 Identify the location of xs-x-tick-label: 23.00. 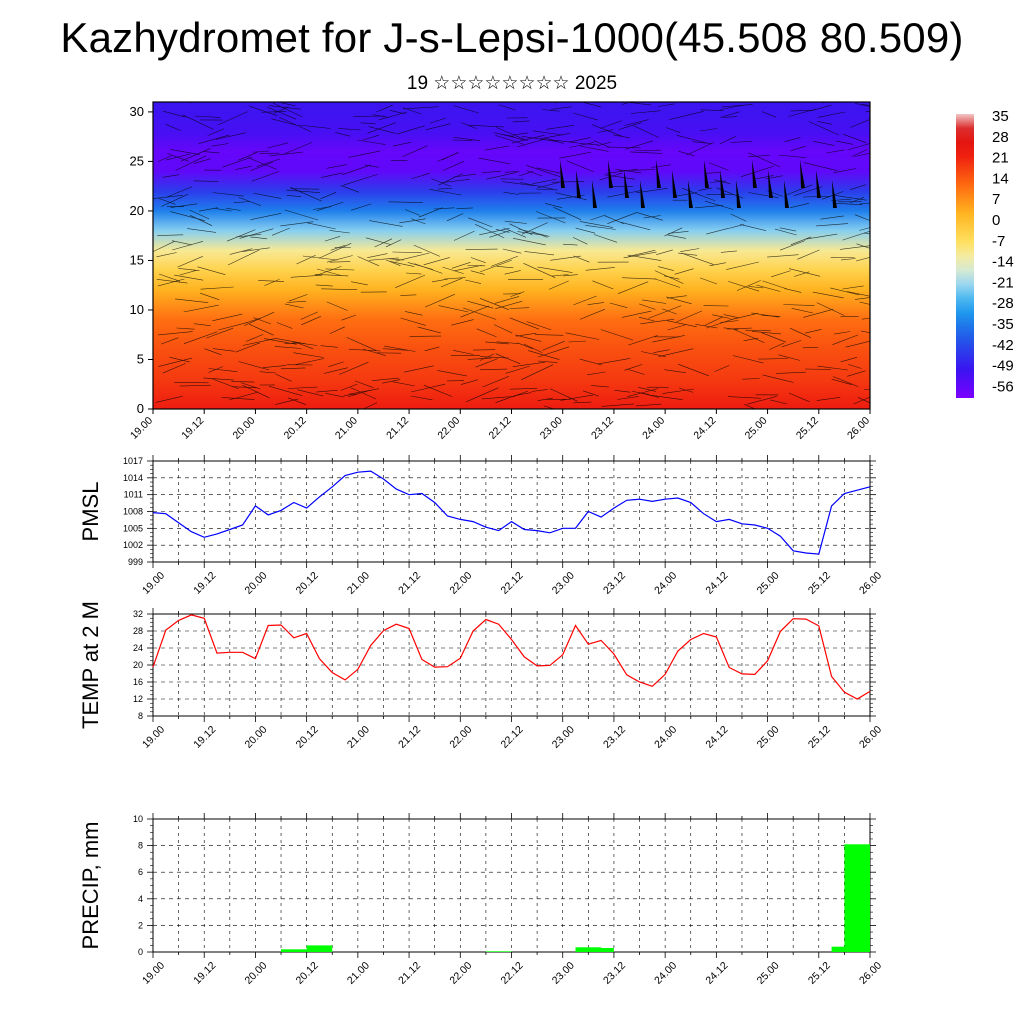
(551, 428).